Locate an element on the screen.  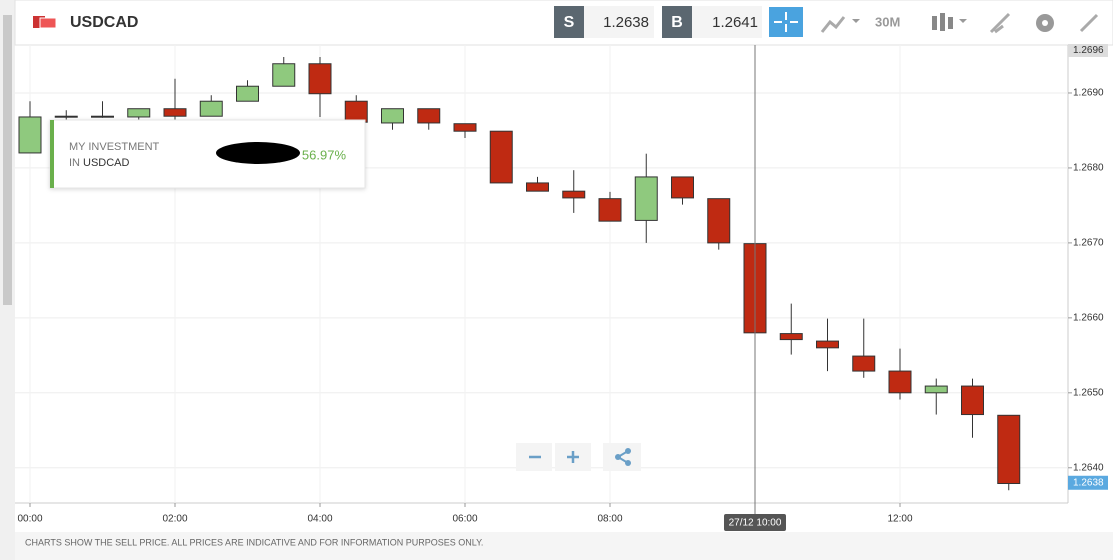
chart-type-icon is located at coordinates (833, 24).